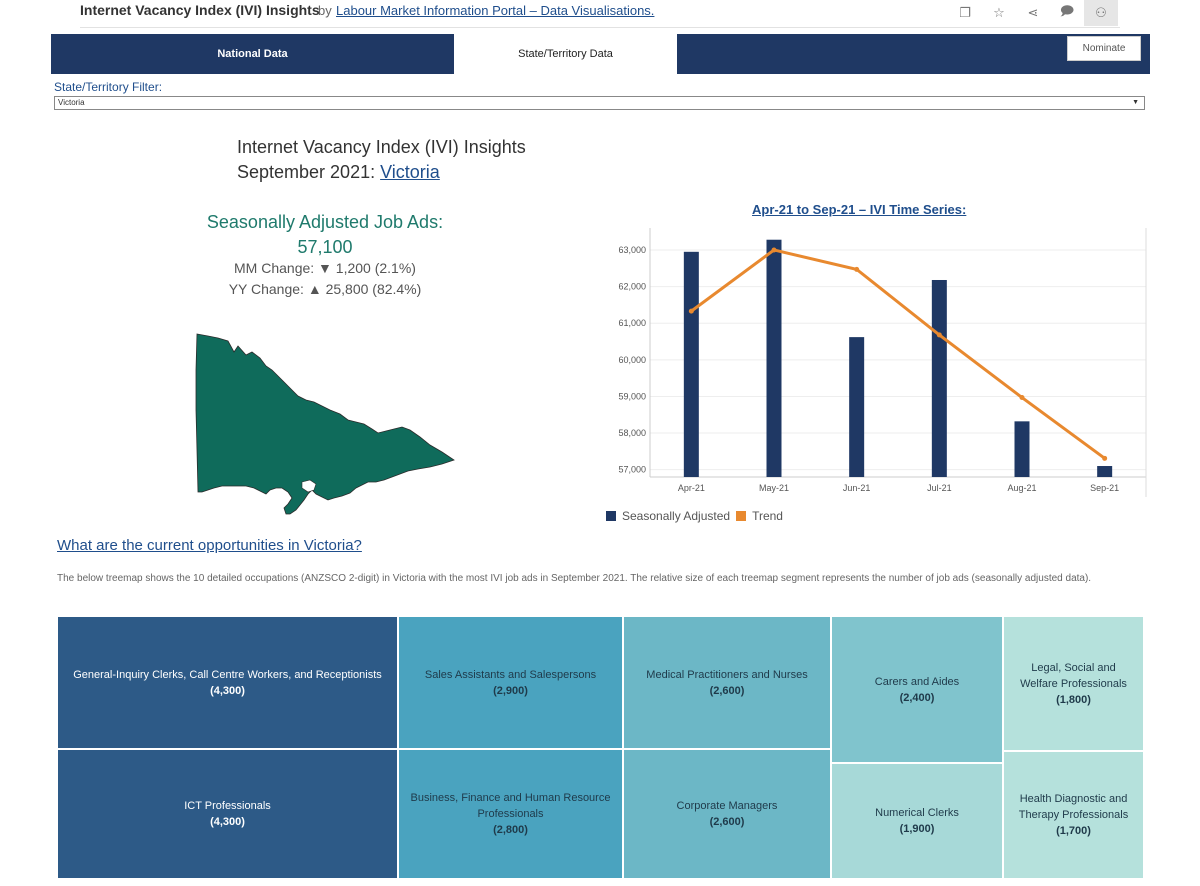 This screenshot has width=1200, height=886. I want to click on treemap-cell: Medical Practitioners and Nurses (2,600), so click(727, 682).